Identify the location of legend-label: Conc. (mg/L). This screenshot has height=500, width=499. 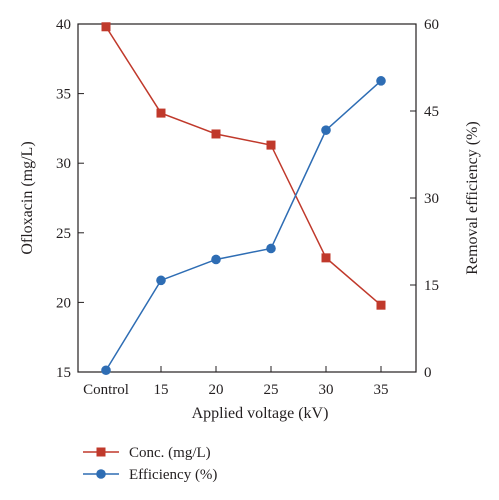
(170, 453).